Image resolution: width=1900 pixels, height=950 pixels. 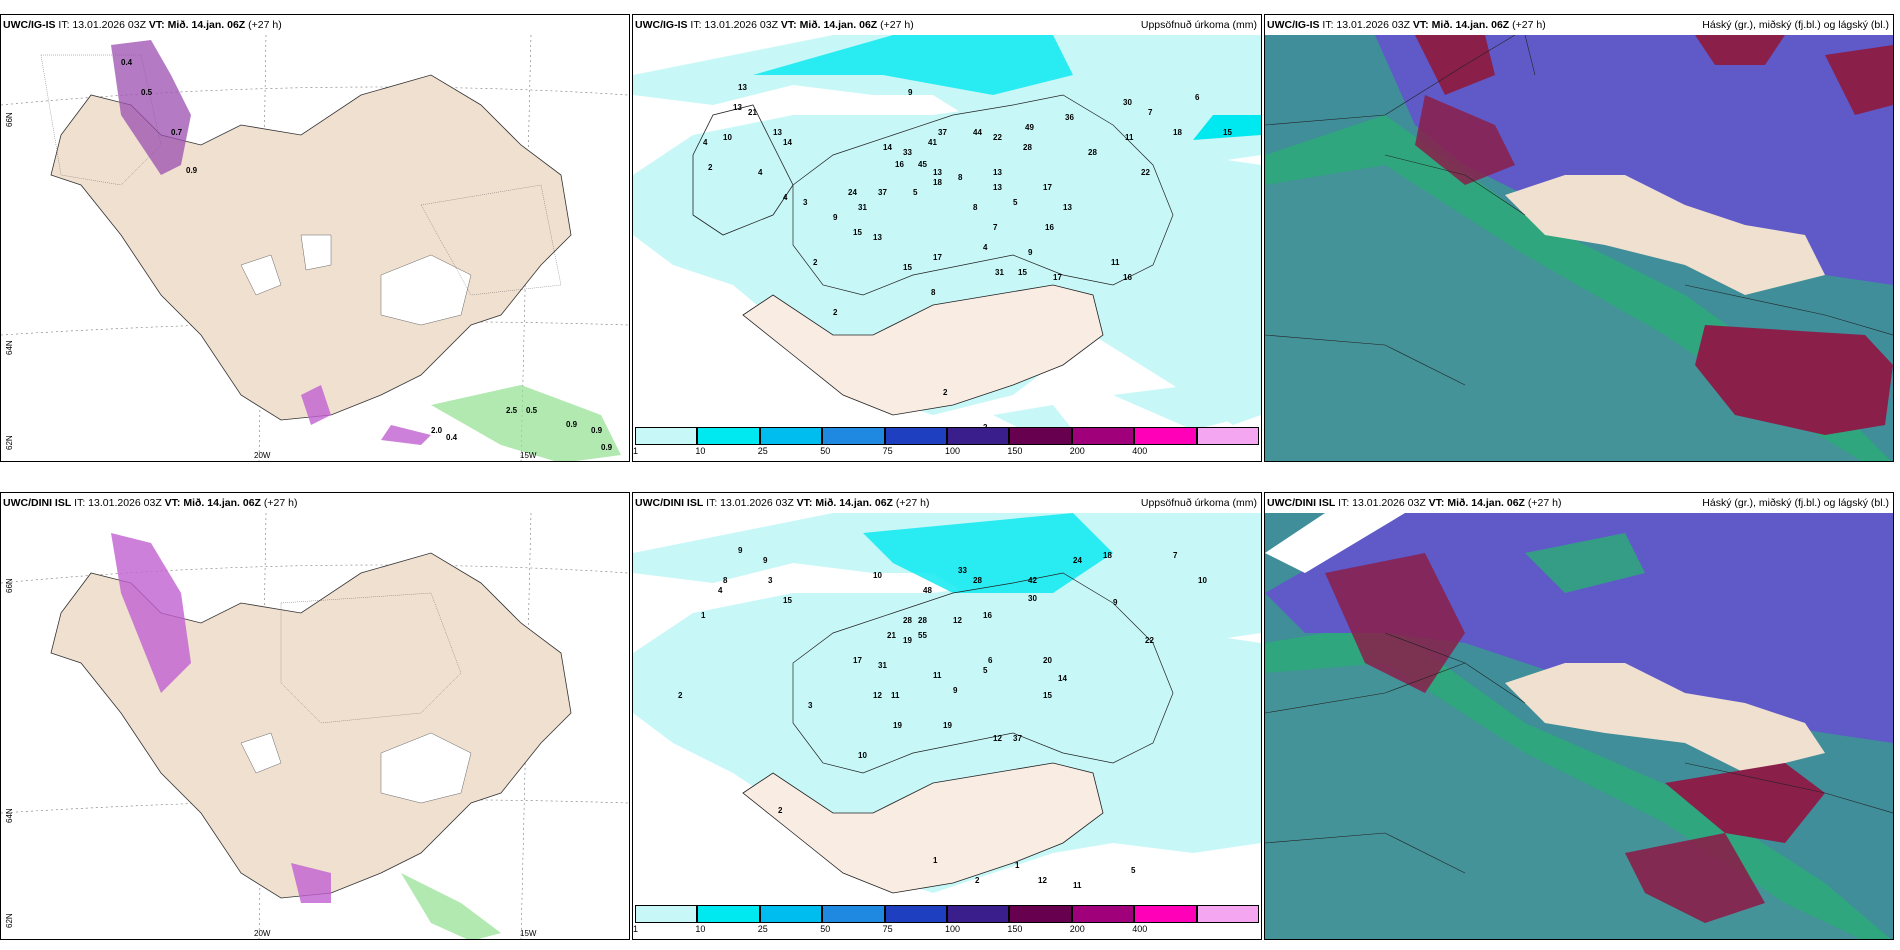 What do you see at coordinates (937, 182) in the screenshot?
I see `val-label: 18` at bounding box center [937, 182].